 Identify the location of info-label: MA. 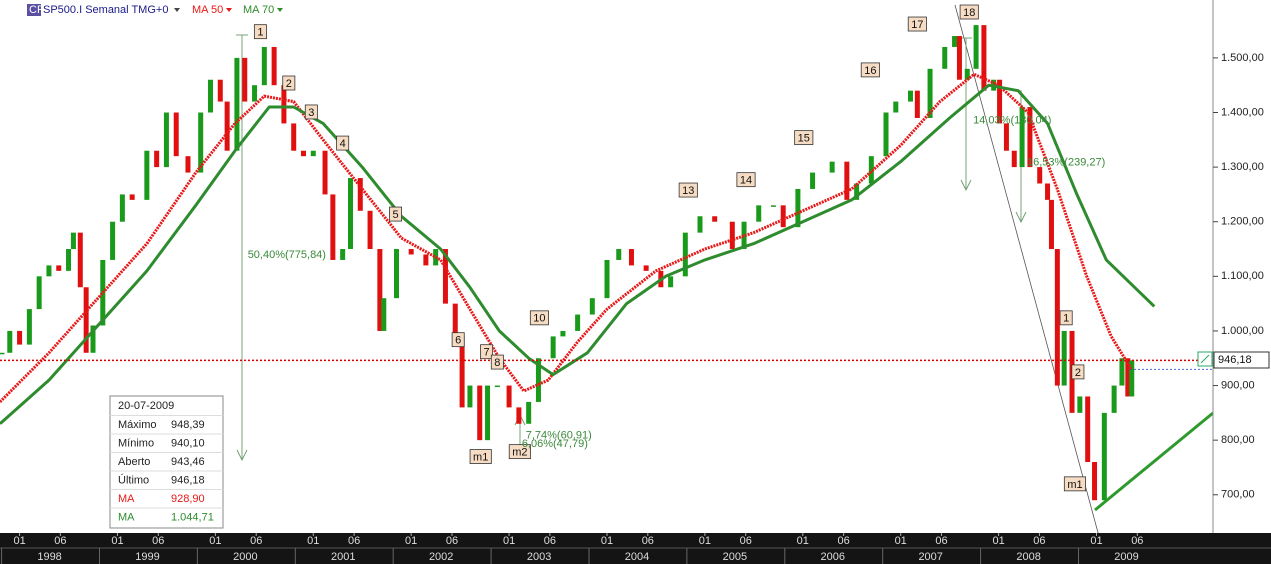
(126, 499).